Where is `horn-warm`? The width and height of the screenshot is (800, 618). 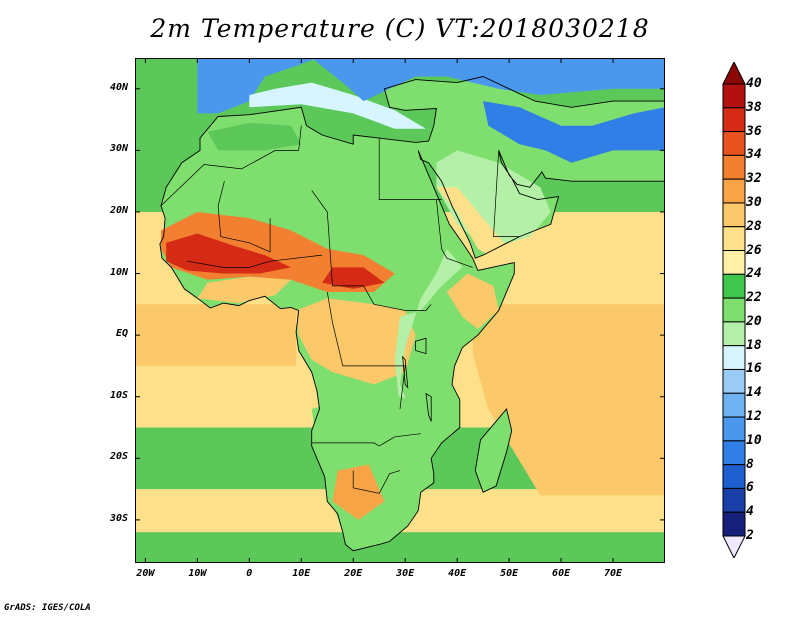 horn-warm is located at coordinates (472, 301).